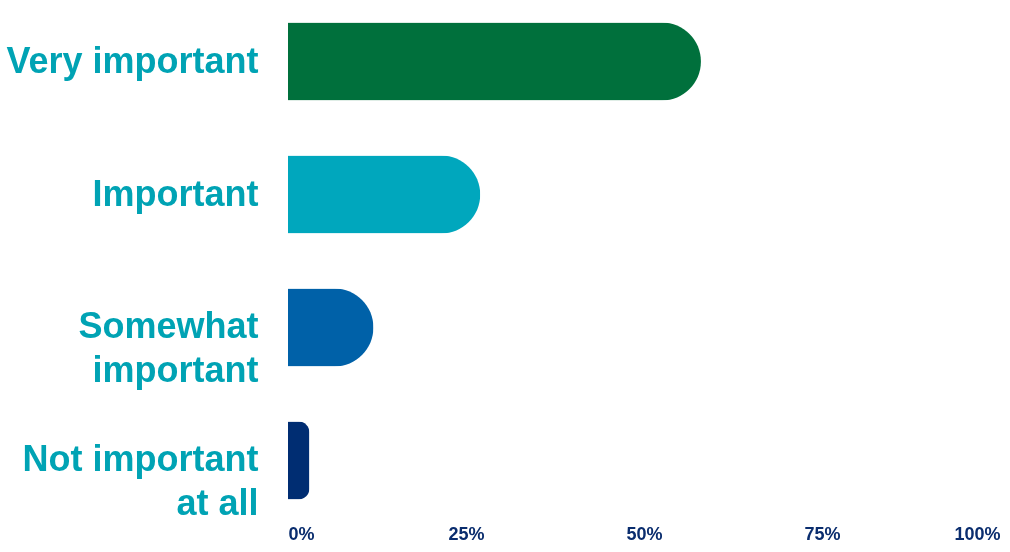 The width and height of the screenshot is (1010, 552). I want to click on x-tick-label: 25%, so click(466, 533).